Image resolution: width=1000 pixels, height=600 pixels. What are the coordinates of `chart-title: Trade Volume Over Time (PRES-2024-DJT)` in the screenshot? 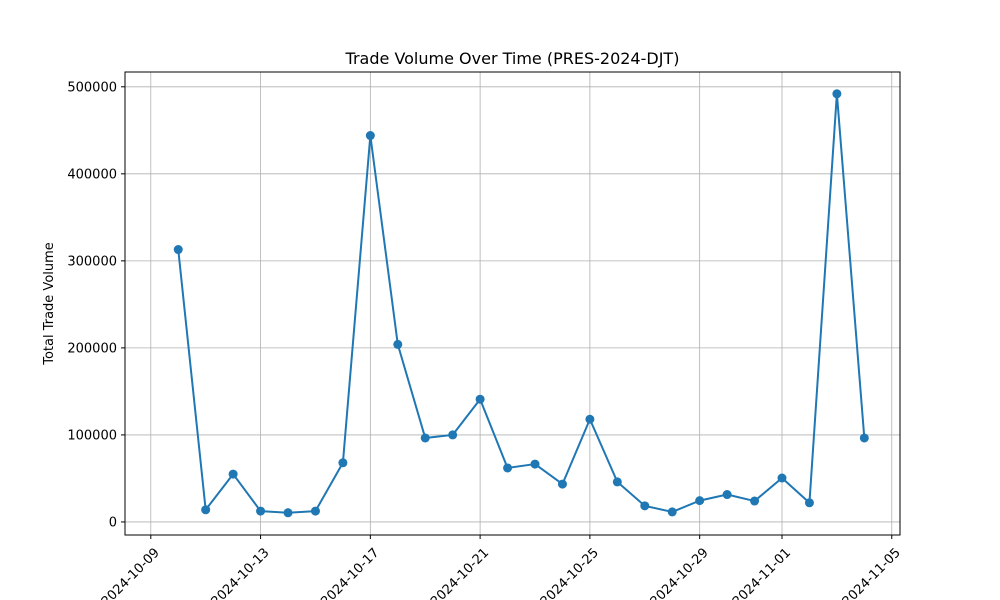 It's located at (512, 58).